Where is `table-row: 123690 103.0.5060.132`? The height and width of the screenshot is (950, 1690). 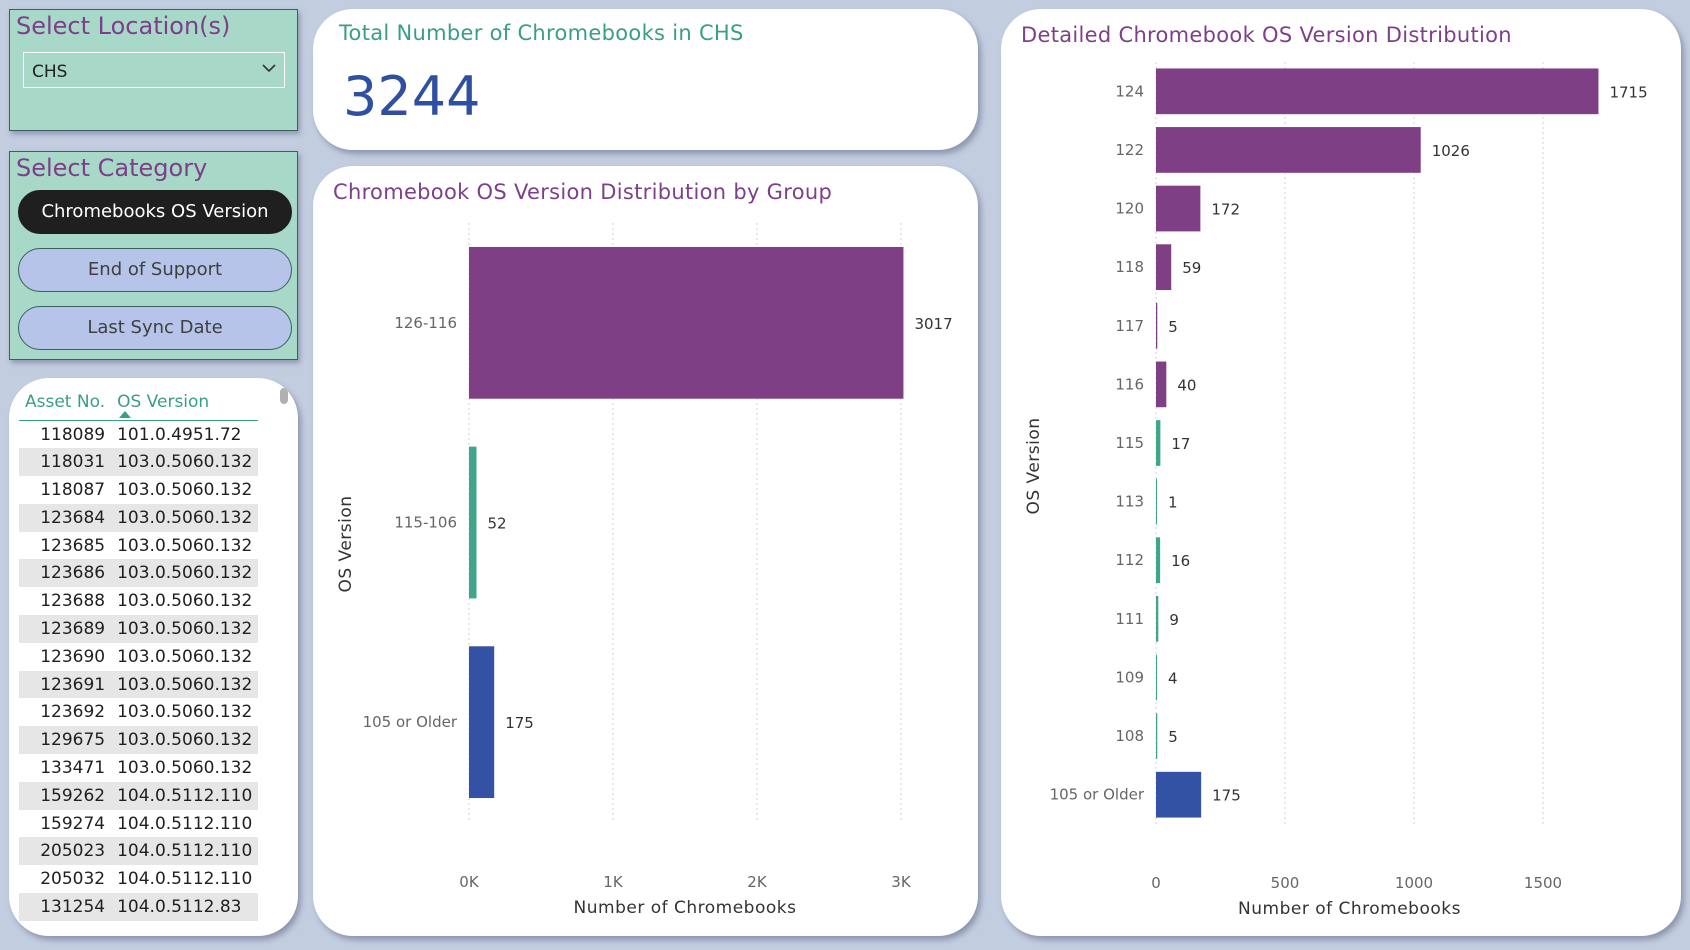 table-row: 123690 103.0.5060.132 is located at coordinates (138, 657).